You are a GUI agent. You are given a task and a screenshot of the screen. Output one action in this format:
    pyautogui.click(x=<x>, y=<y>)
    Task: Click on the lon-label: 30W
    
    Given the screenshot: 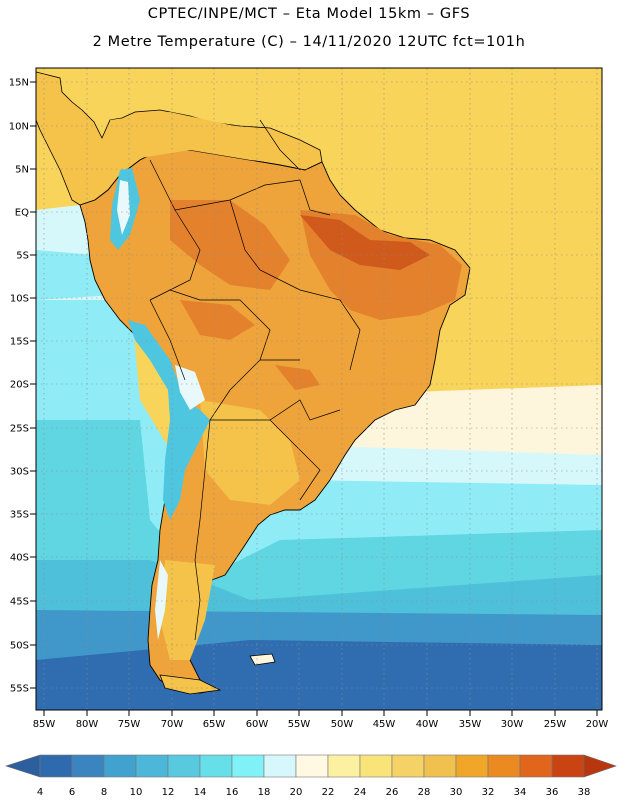 What is the action you would take?
    pyautogui.click(x=512, y=724)
    